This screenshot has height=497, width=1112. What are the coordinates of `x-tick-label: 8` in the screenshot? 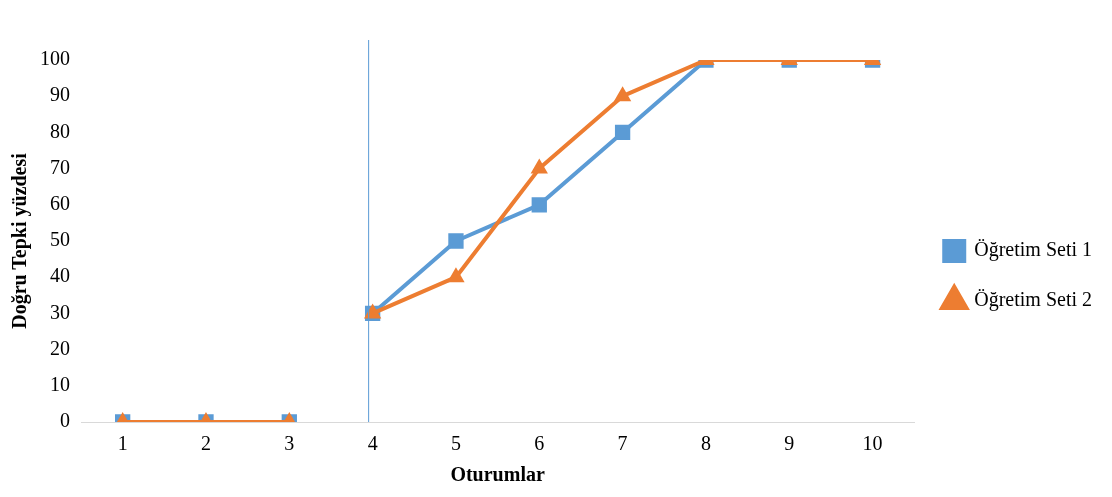 It's located at (705, 443).